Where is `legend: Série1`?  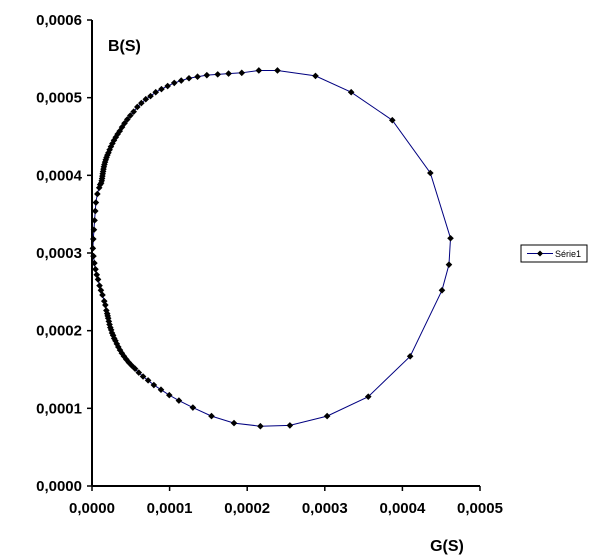
legend: Série1 is located at coordinates (554, 253).